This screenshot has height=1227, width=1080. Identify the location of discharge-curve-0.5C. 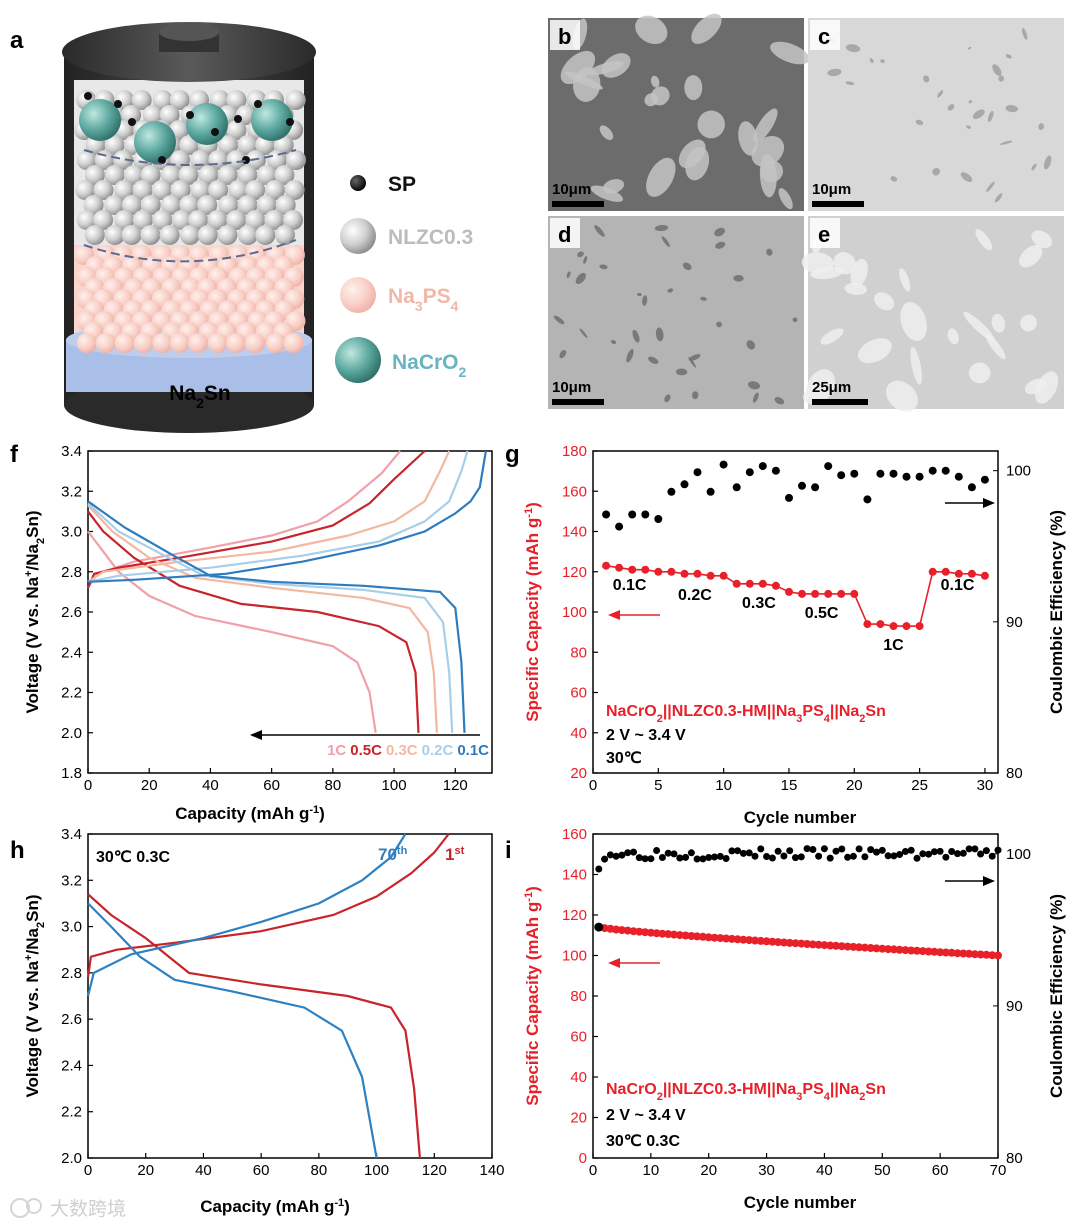
(253, 621).